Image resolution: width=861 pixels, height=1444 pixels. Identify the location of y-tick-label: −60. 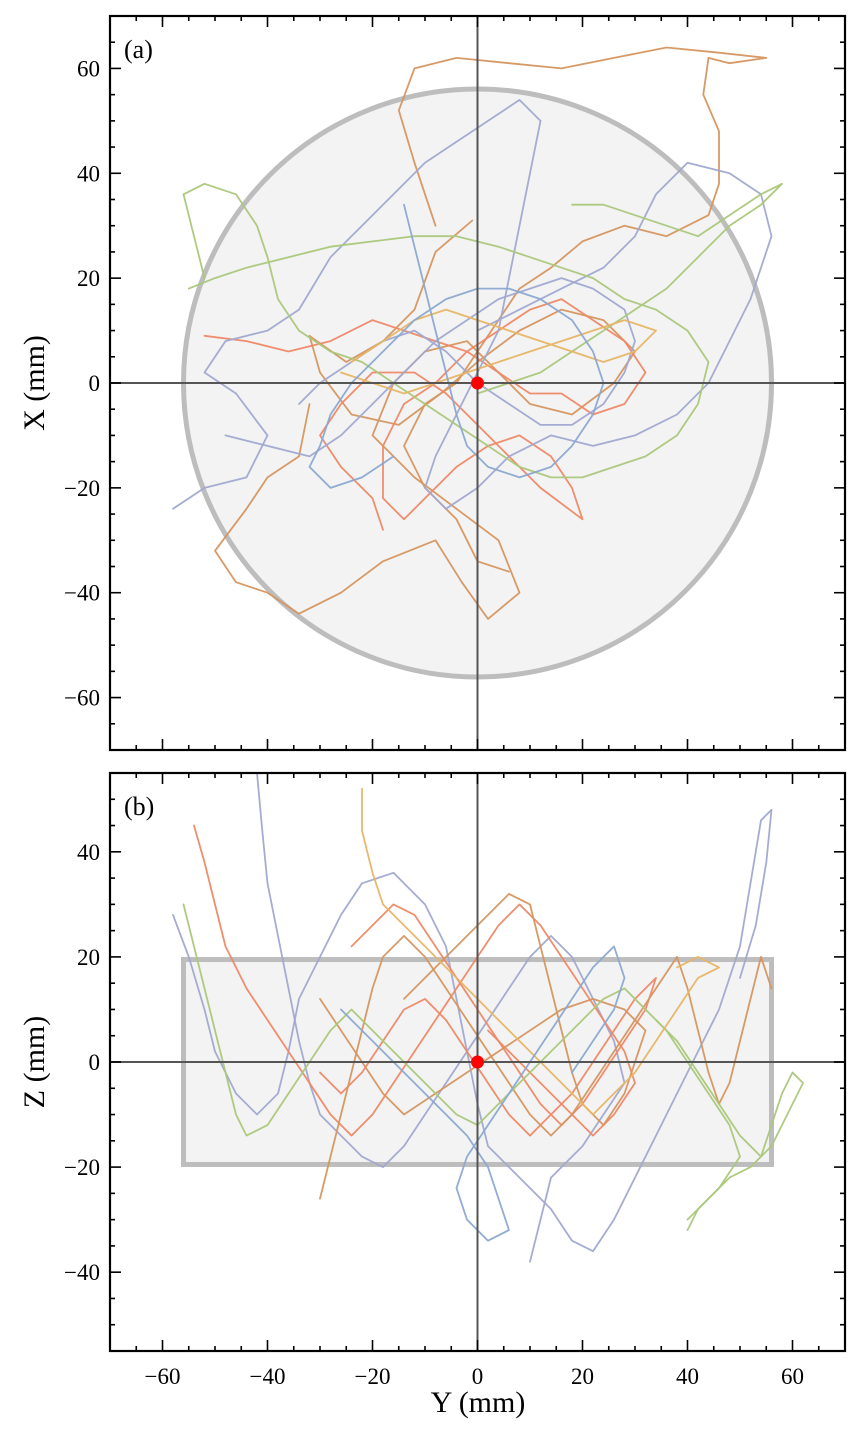
(82, 698).